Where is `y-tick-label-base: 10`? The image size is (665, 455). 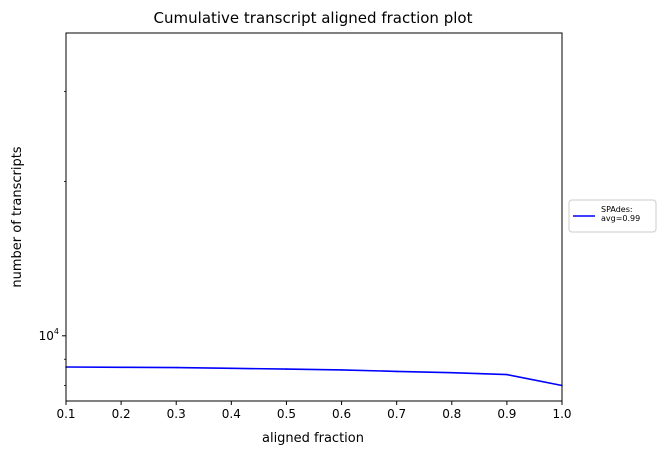
y-tick-label-base: 10 is located at coordinates (46, 336).